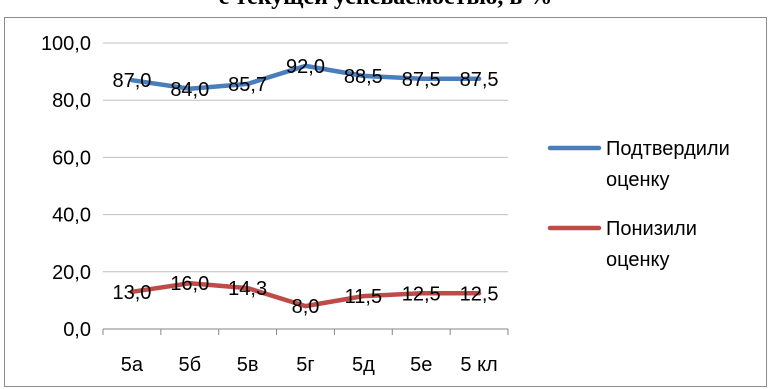  Describe the element at coordinates (305, 365) in the screenshot. I see `x-tick-label: 5г` at that location.